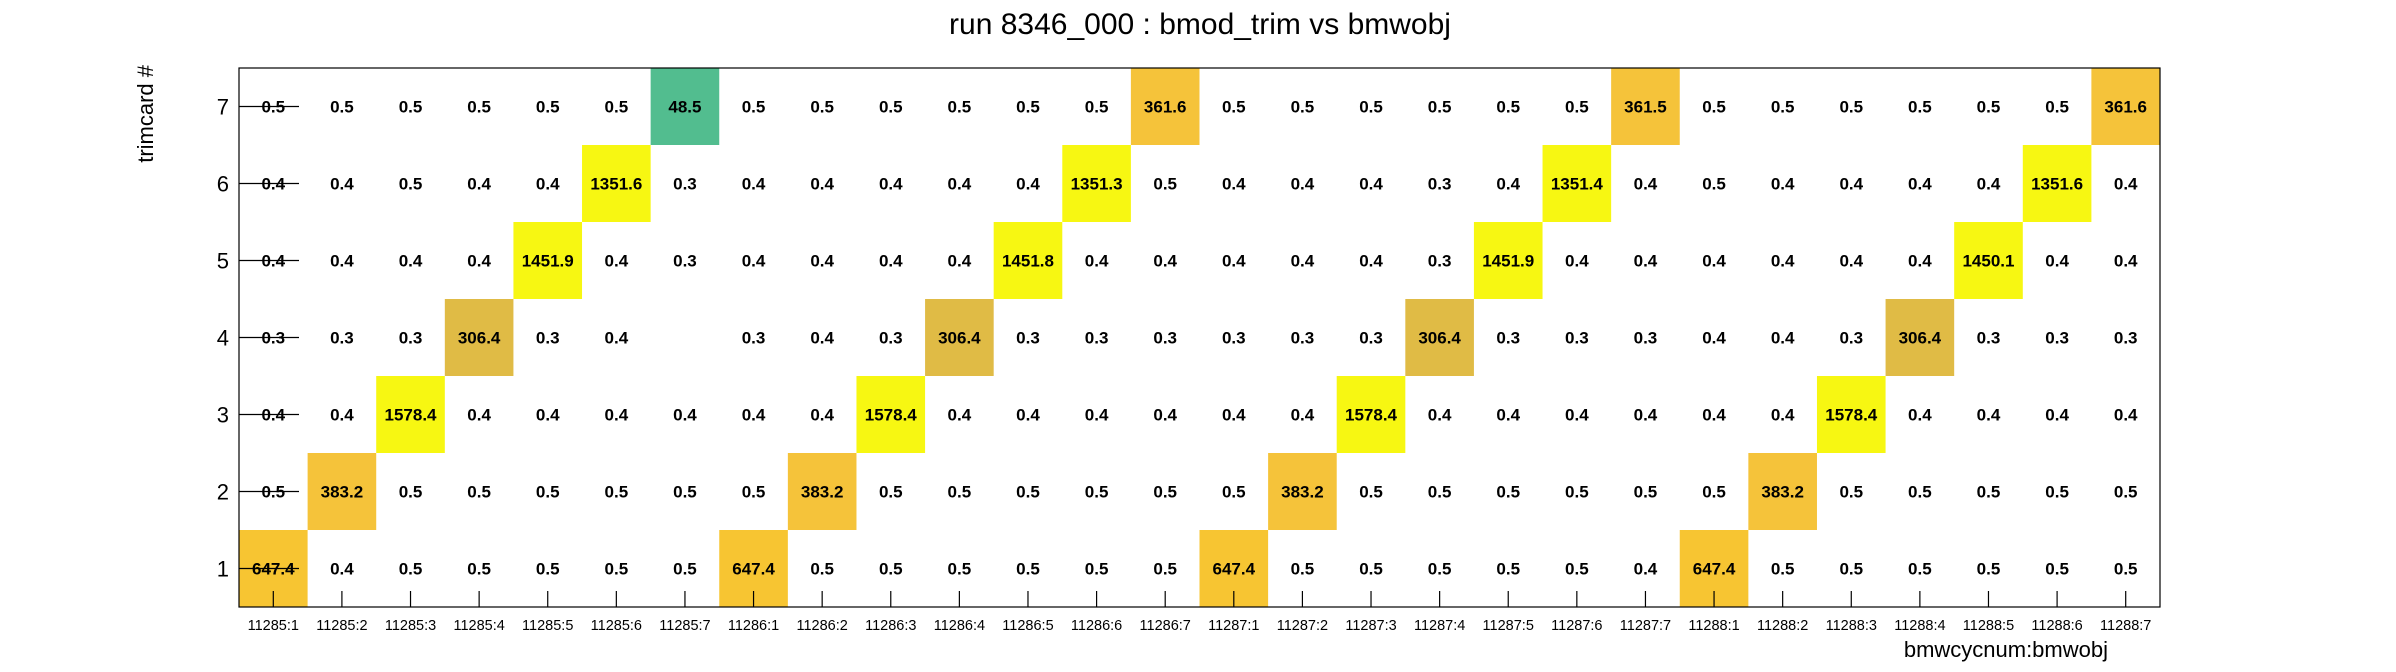 The image size is (2396, 672). Describe the element at coordinates (1988, 626) in the screenshot. I see `x-tick-label: 11288:5` at that location.